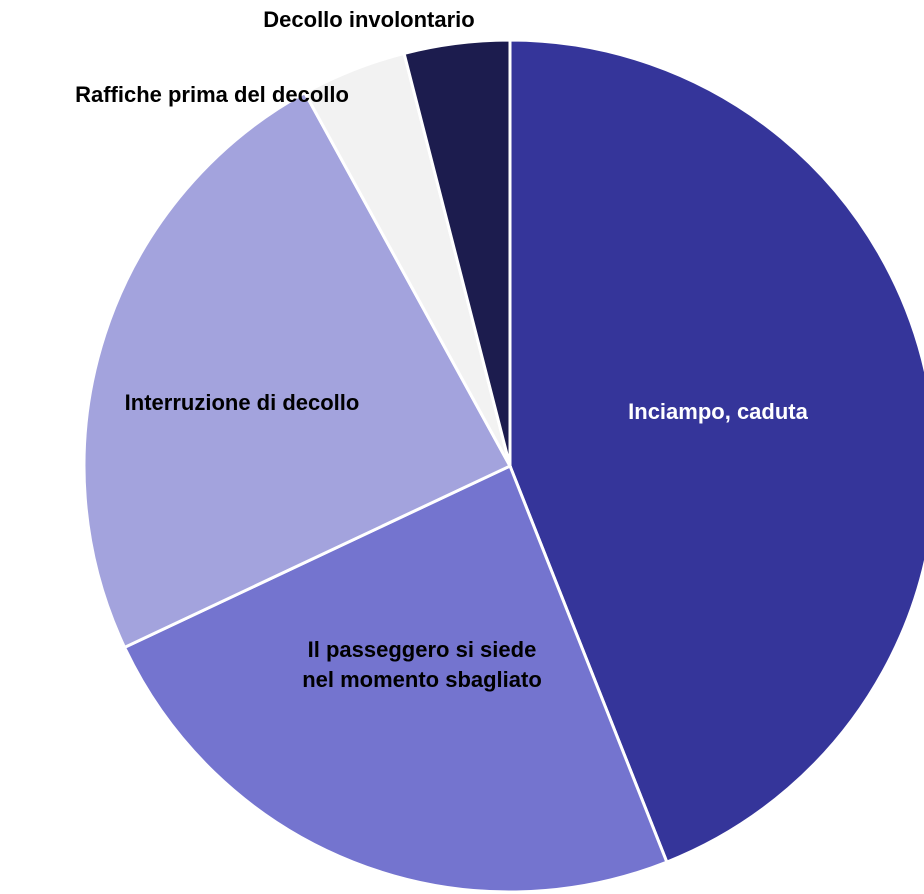 The image size is (924, 894). What do you see at coordinates (369, 19) in the screenshot?
I see `slice-label: Decollo involontario` at bounding box center [369, 19].